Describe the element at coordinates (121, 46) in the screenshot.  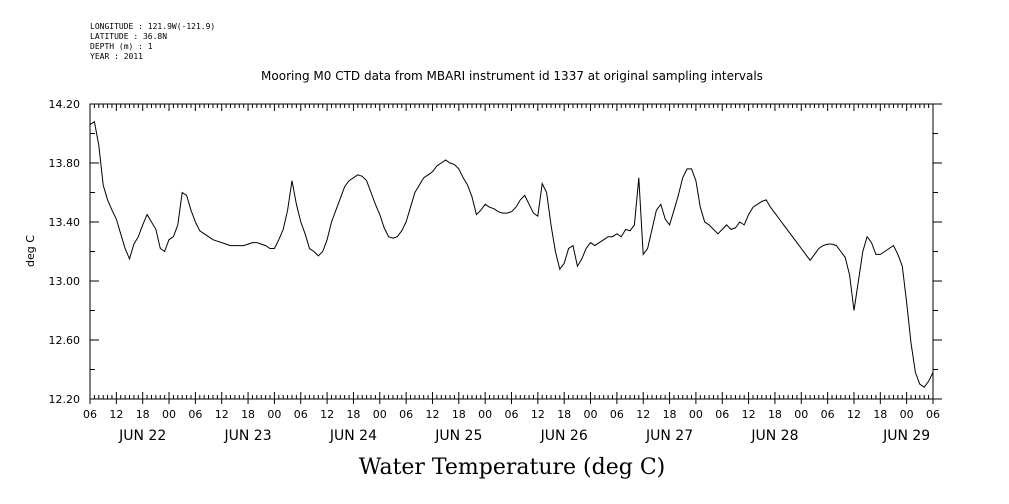
I see `depth-label: DEPTH (m) : 1` at that location.